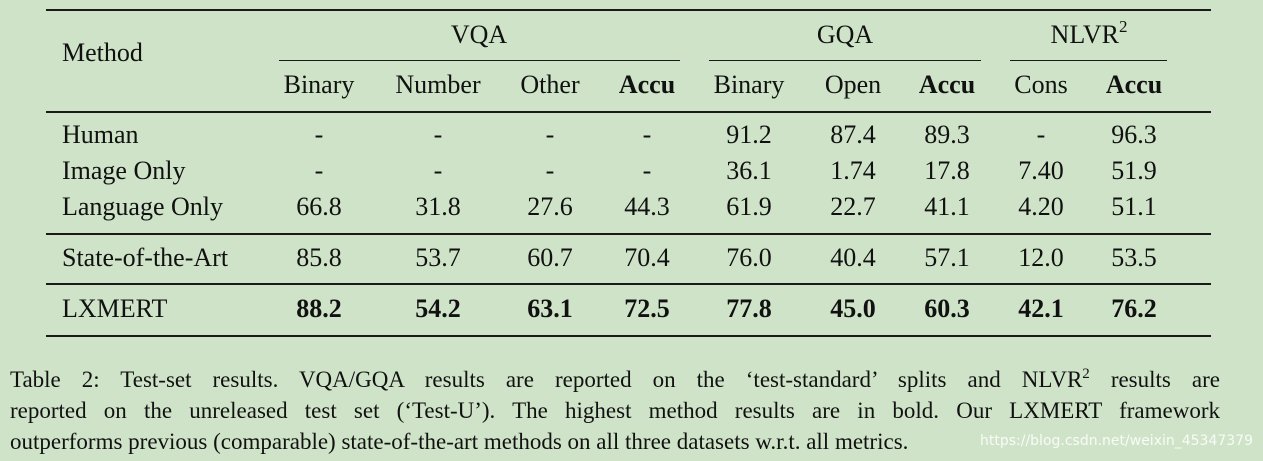 This screenshot has height=461, width=1263. Describe the element at coordinates (749, 134) in the screenshot. I see `value-cell: 91.2` at that location.